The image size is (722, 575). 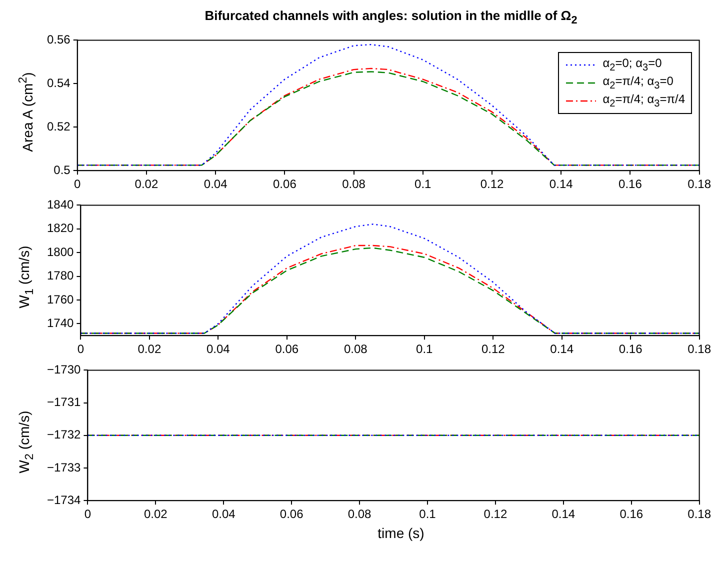 What do you see at coordinates (58, 126) in the screenshot?
I see `y-tick-label: 0.52` at bounding box center [58, 126].